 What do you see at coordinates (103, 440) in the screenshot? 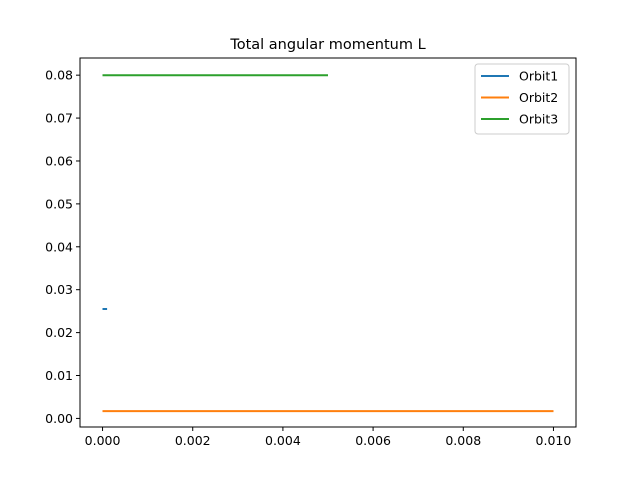
I see `x-tick-label: 0.000` at bounding box center [103, 440].